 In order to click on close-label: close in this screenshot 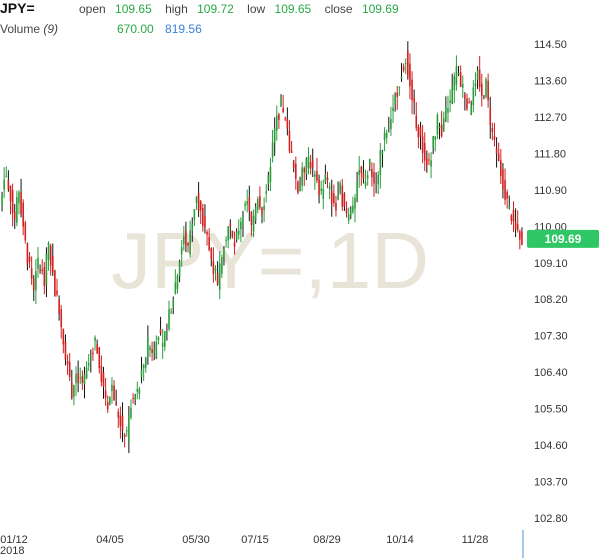, I will do `click(338, 9)`.